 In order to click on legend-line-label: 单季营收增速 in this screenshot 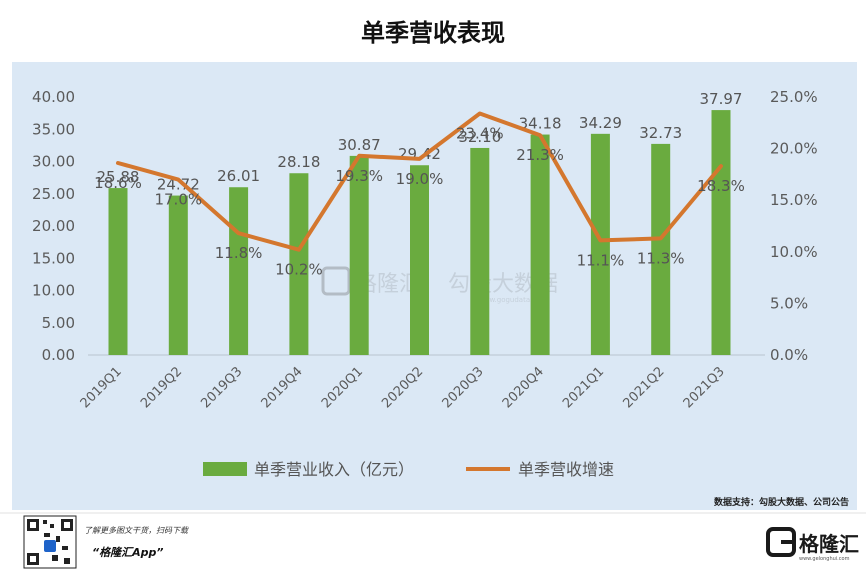, I will do `click(566, 469)`.